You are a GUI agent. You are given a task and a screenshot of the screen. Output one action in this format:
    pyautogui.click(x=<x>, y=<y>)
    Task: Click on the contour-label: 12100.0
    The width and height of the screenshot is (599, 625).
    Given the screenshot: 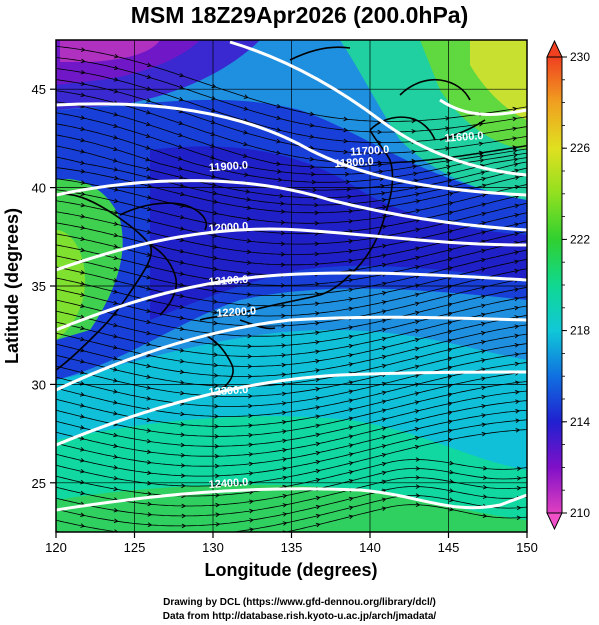 What is the action you would take?
    pyautogui.click(x=228, y=281)
    